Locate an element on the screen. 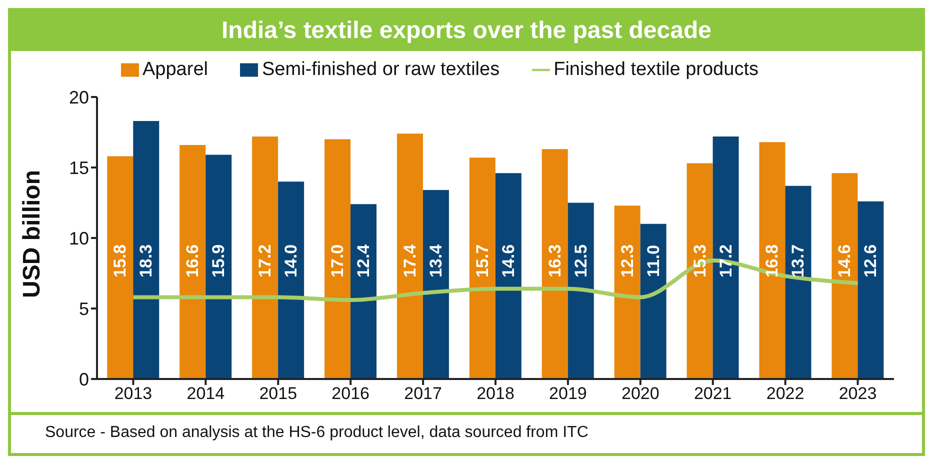 This screenshot has height=464, width=933. x-tick-label: 2022 is located at coordinates (785, 394).